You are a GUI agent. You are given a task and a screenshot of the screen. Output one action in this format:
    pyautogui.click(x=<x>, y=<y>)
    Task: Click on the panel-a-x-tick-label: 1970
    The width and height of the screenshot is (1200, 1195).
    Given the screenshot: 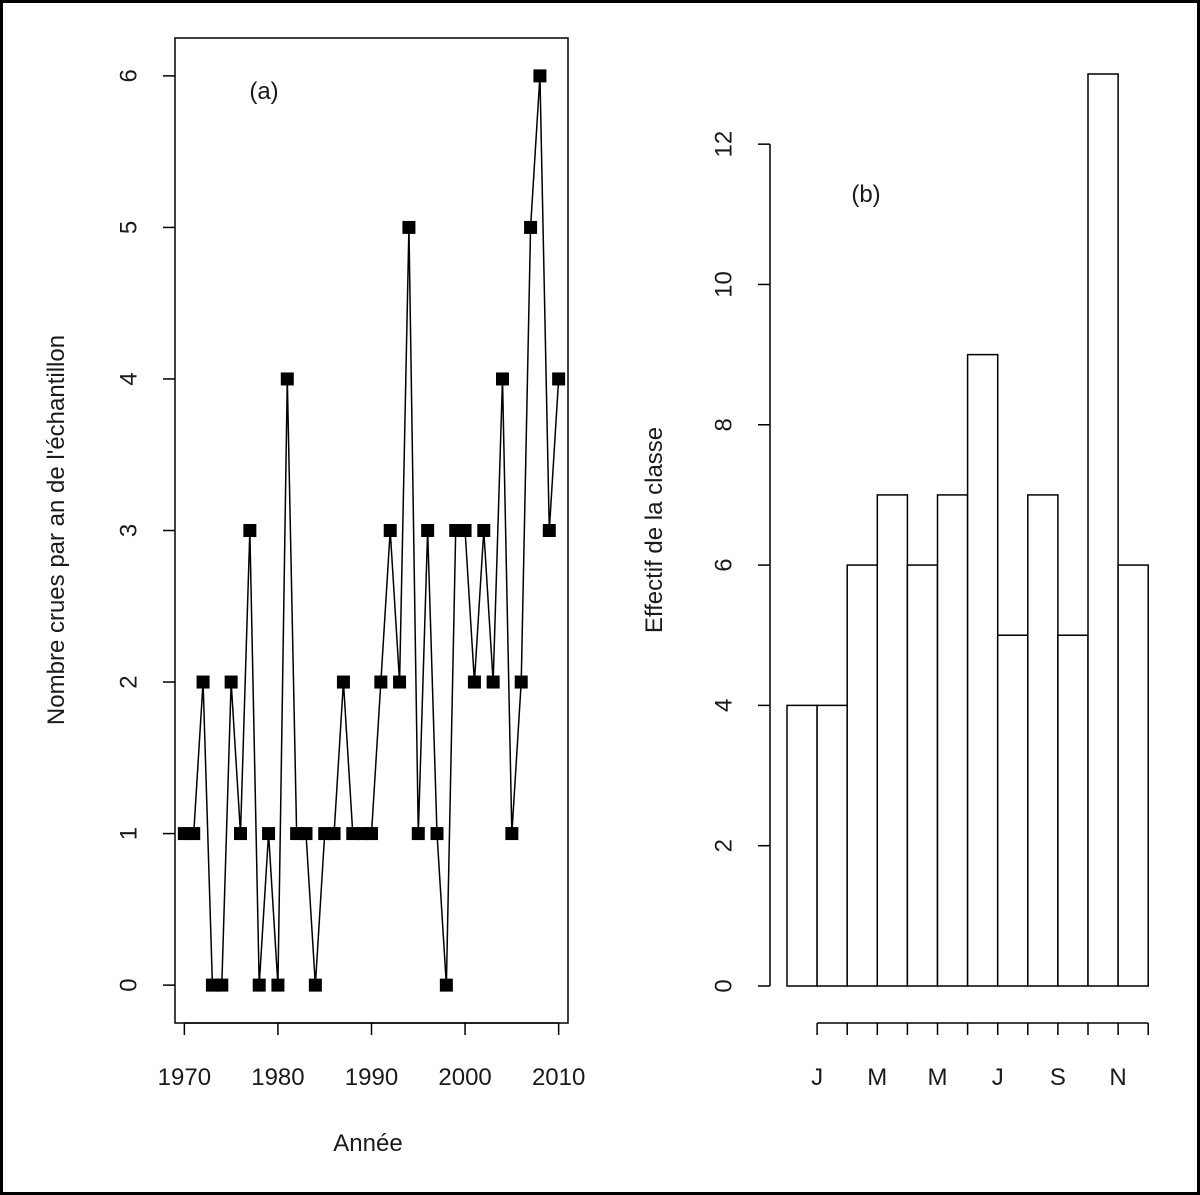 What is the action you would take?
    pyautogui.click(x=184, y=1077)
    